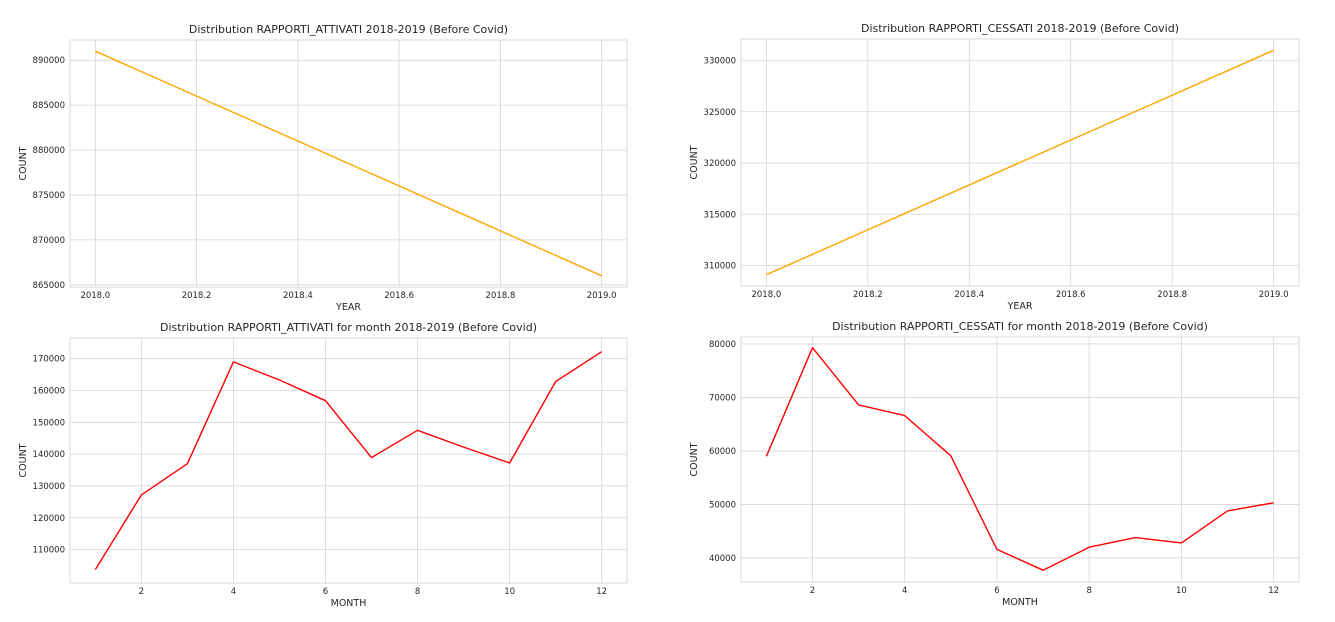  I want to click on y-tick-label: 310000, so click(720, 267).